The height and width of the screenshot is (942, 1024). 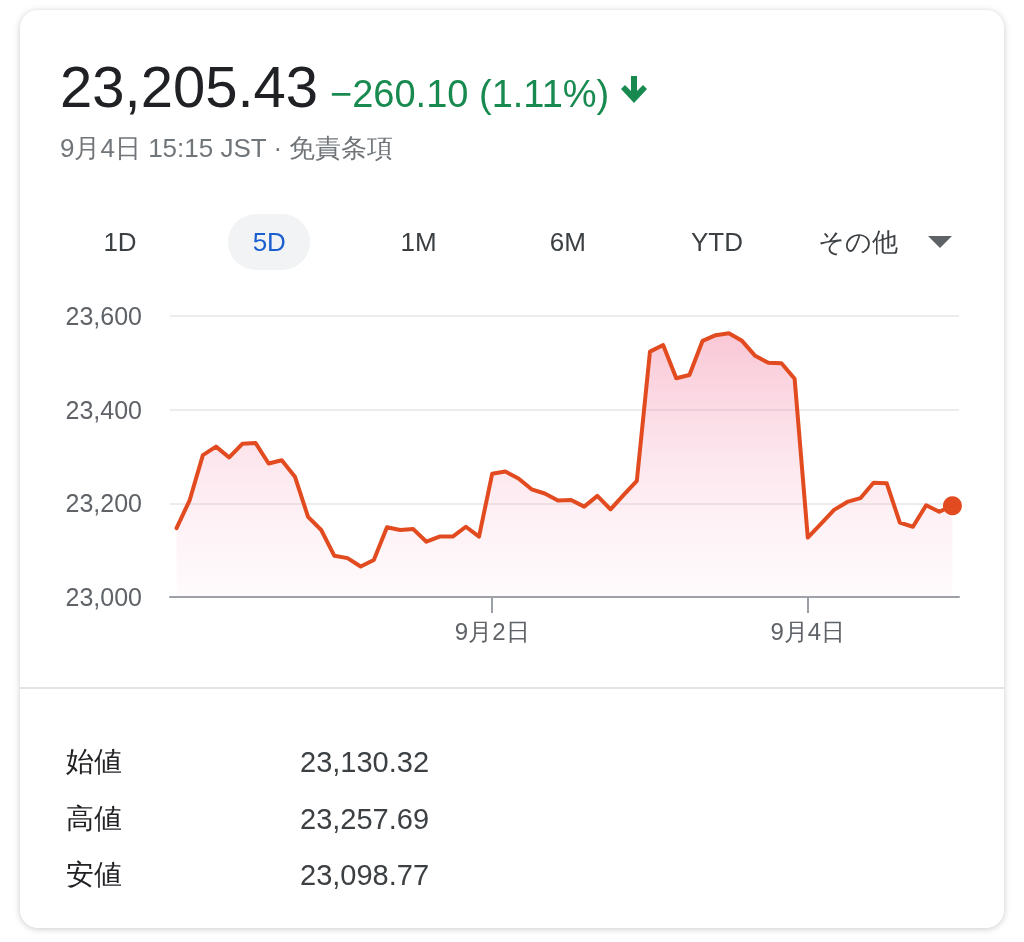 What do you see at coordinates (103, 316) in the screenshot?
I see `y-tick-label: 23,600` at bounding box center [103, 316].